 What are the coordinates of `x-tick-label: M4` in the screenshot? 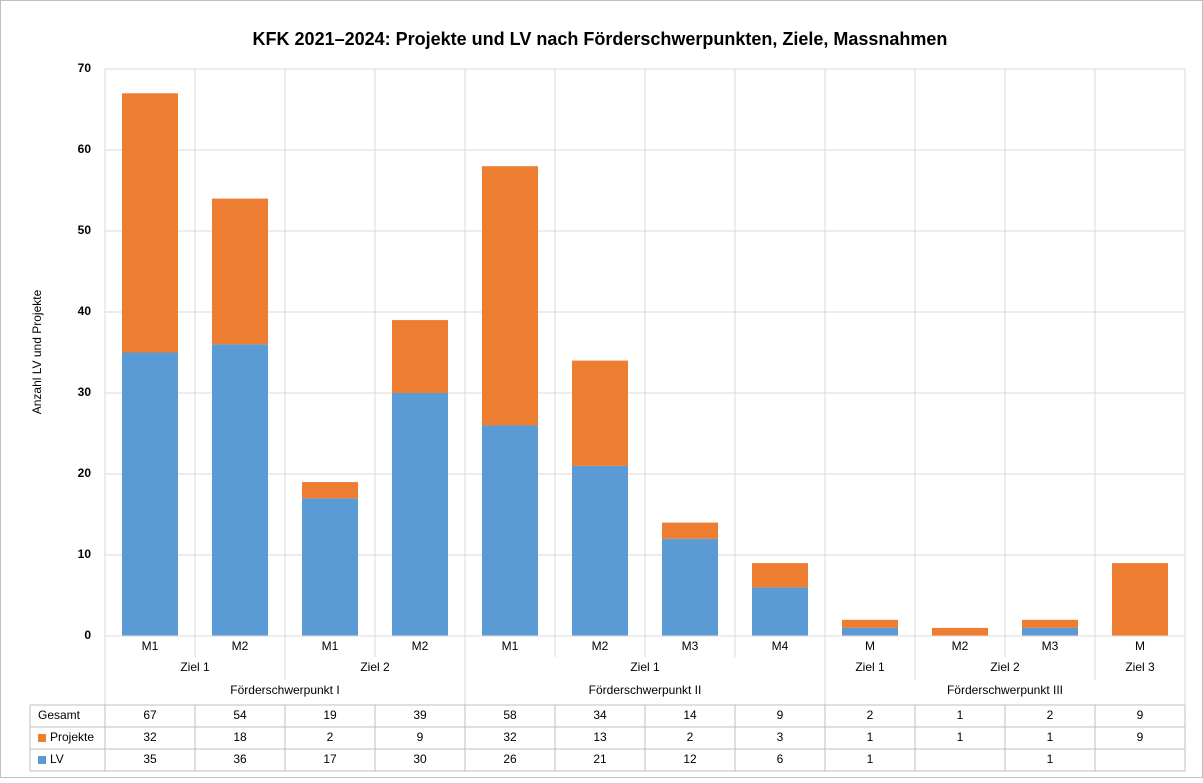 It's located at (780, 646).